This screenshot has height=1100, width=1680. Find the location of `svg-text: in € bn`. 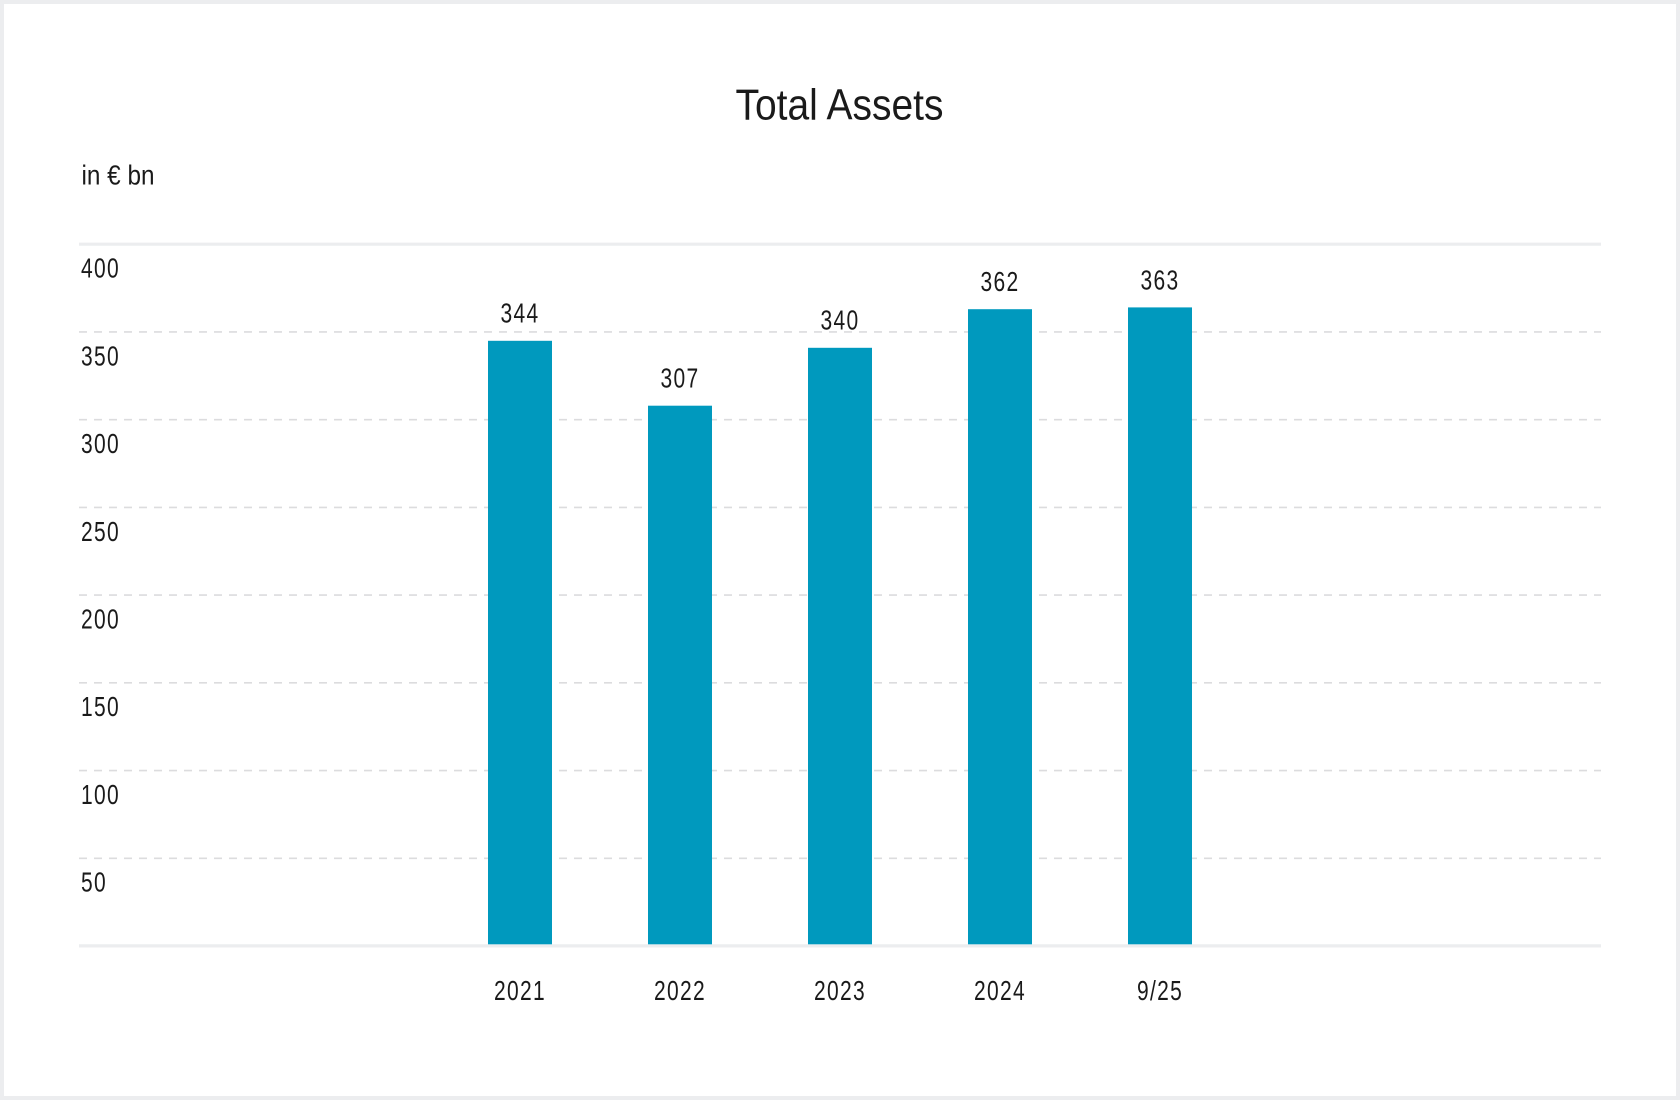

svg-text: in € bn is located at coordinates (118, 175).